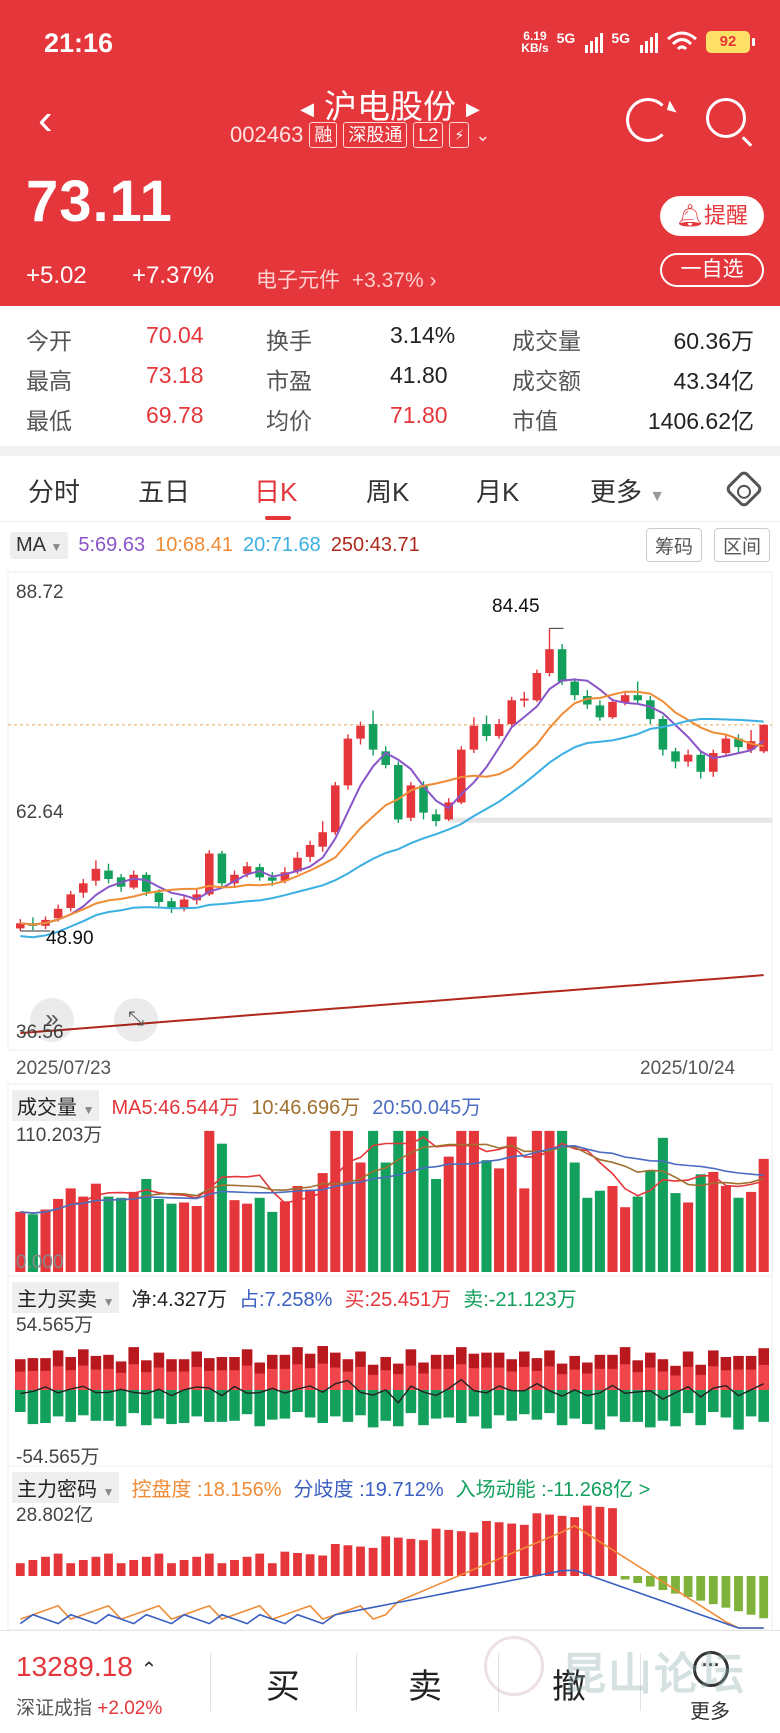 This screenshot has height=1733, width=780. I want to click on ma10-value: 10:68.41, so click(194, 544).